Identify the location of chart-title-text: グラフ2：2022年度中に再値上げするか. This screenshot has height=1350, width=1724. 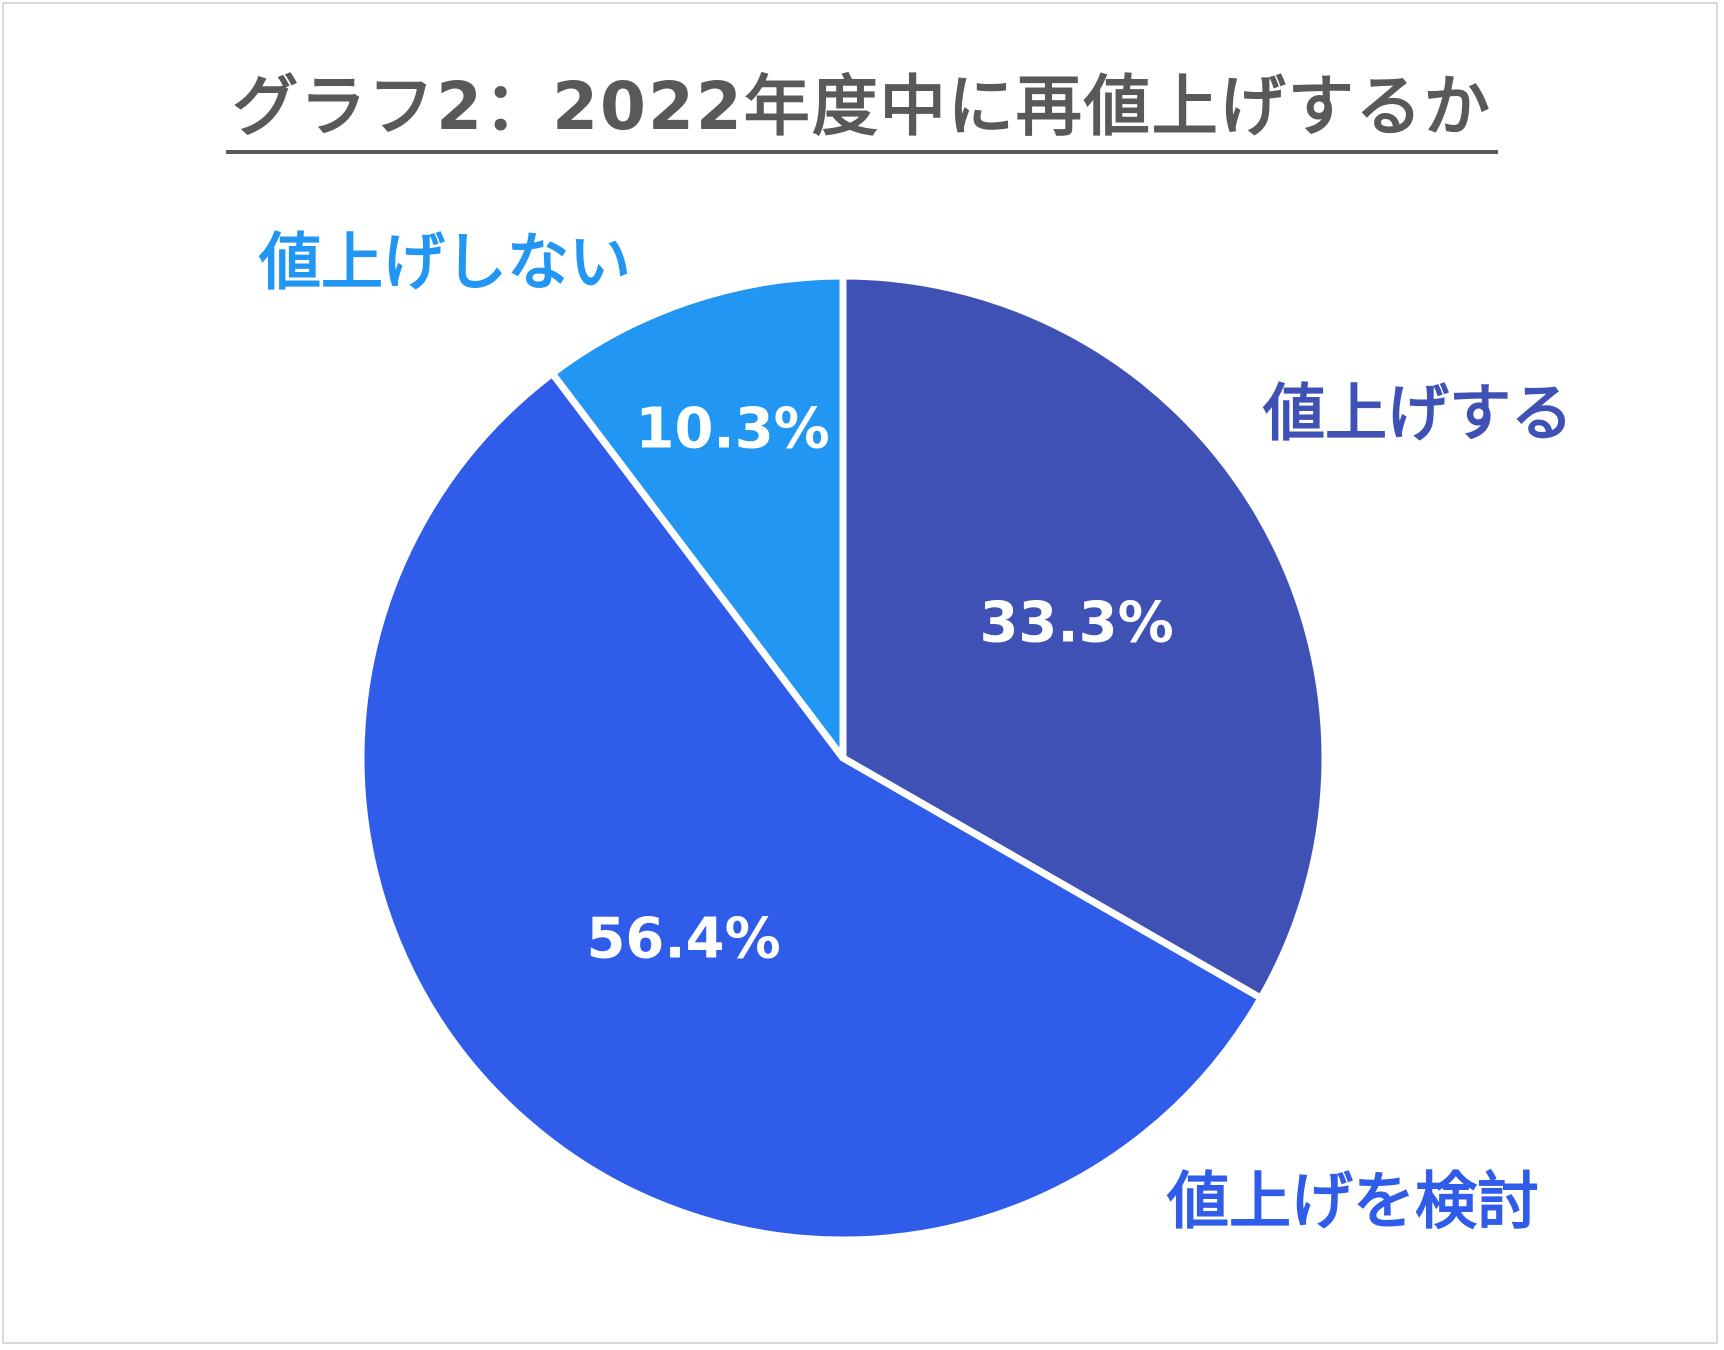
(862, 112).